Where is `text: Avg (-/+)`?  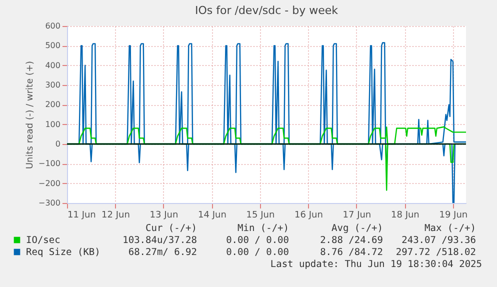
text: Avg (-/+) is located at coordinates (357, 228).